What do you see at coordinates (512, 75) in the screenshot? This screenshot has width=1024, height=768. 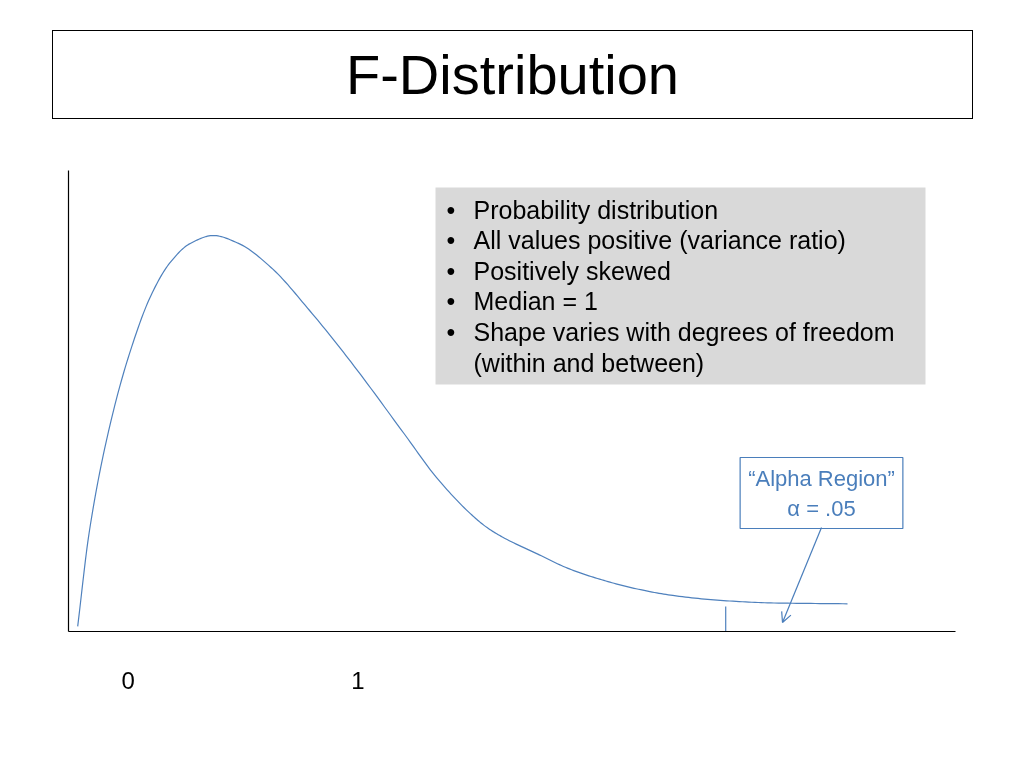 I see `chart-title: F-Distribution` at bounding box center [512, 75].